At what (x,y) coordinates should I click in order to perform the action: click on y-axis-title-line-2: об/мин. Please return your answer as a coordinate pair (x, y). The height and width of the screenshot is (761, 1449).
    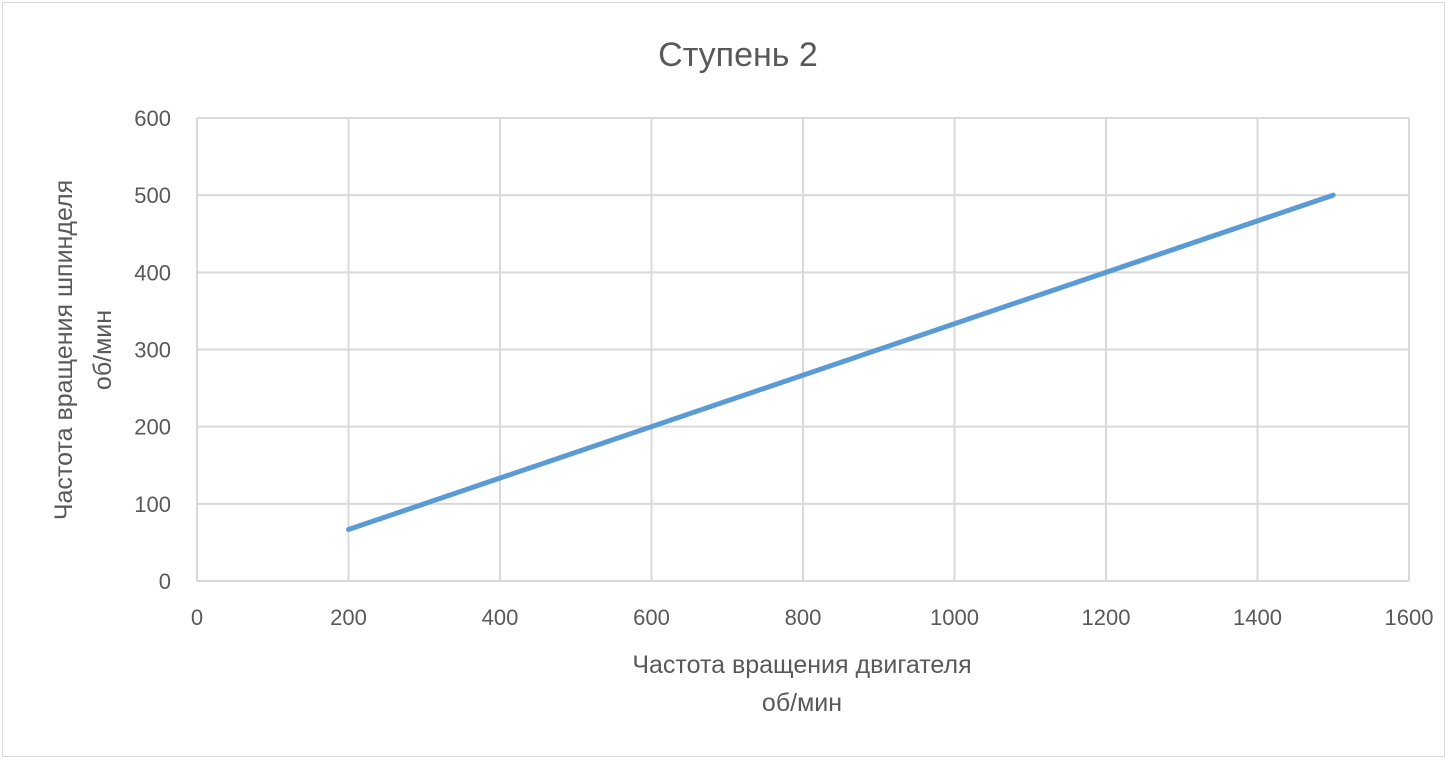
    Looking at the image, I should click on (103, 350).